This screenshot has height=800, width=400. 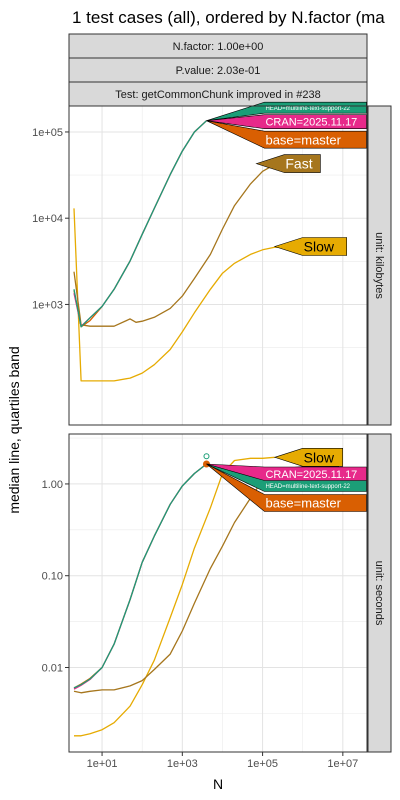 I want to click on x-tick-label: 1e+07, so click(x=342, y=764).